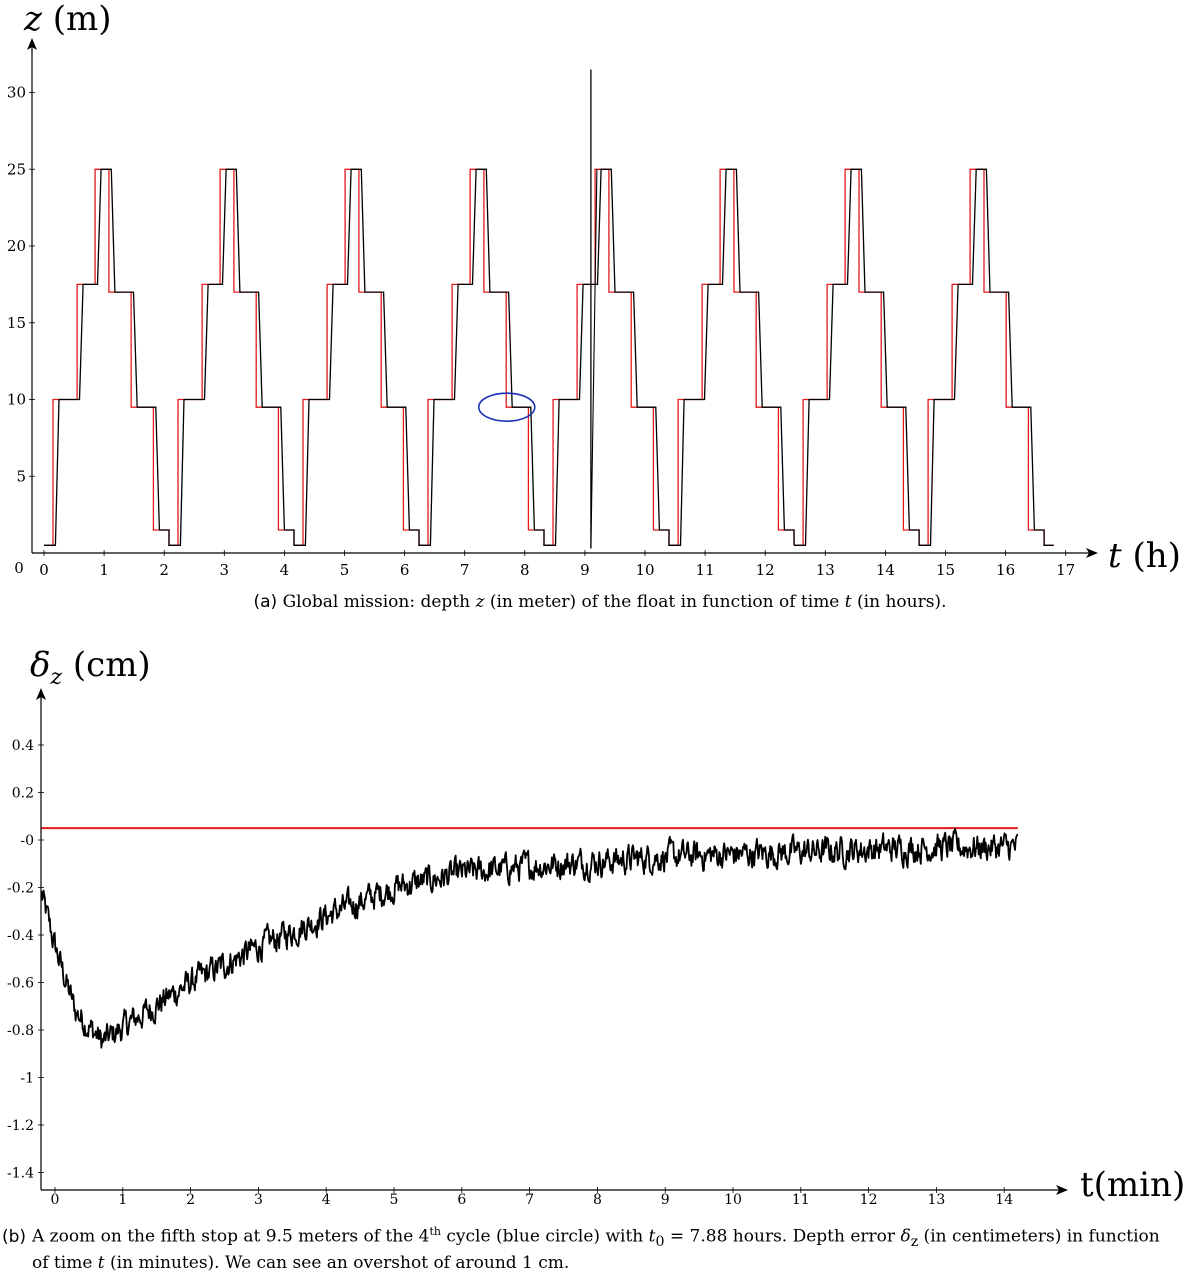 This screenshot has height=1274, width=1200. What do you see at coordinates (848, 602) in the screenshot?
I see `caption-a-t: t` at bounding box center [848, 602].